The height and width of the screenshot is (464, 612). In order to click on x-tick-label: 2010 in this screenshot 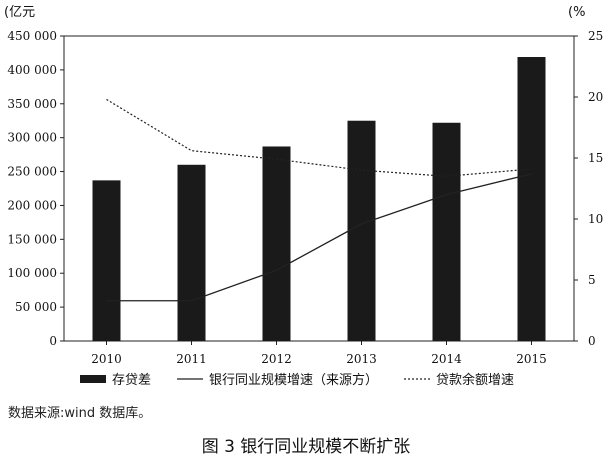, I will do `click(106, 359)`.